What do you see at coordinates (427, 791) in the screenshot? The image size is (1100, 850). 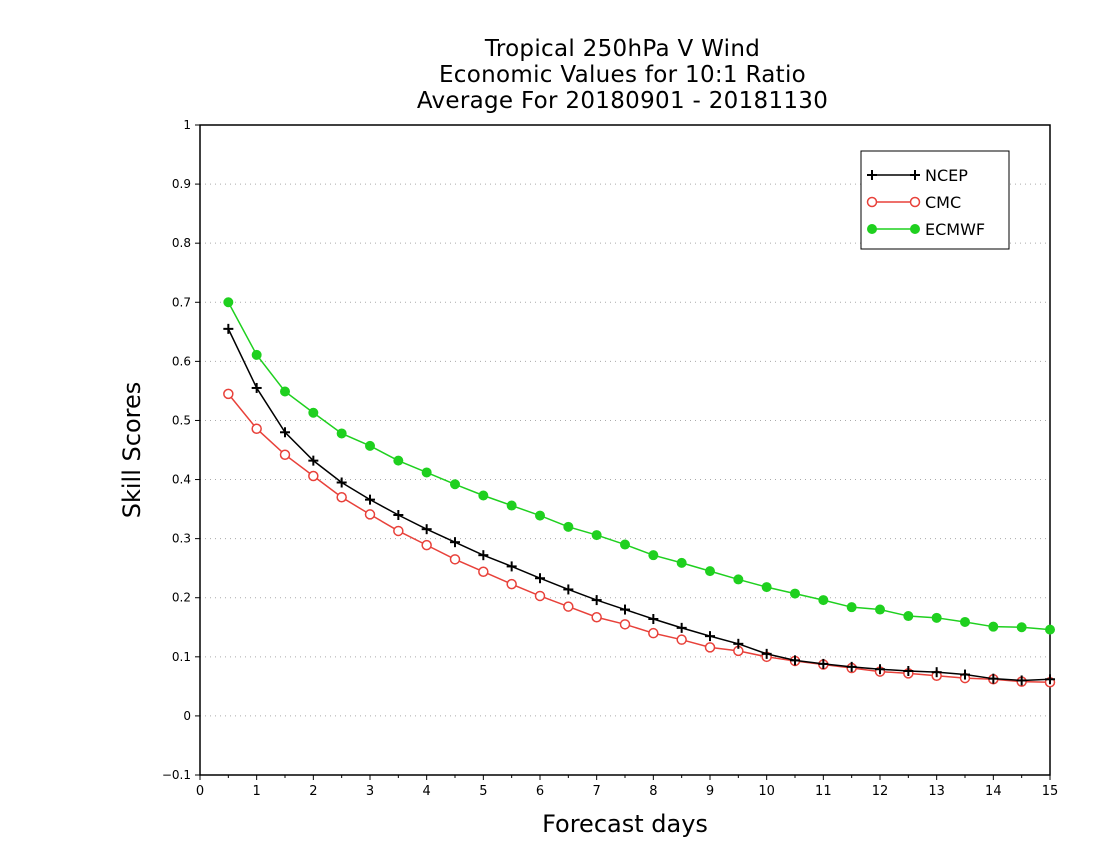 I see `x-tick-label: 4` at bounding box center [427, 791].